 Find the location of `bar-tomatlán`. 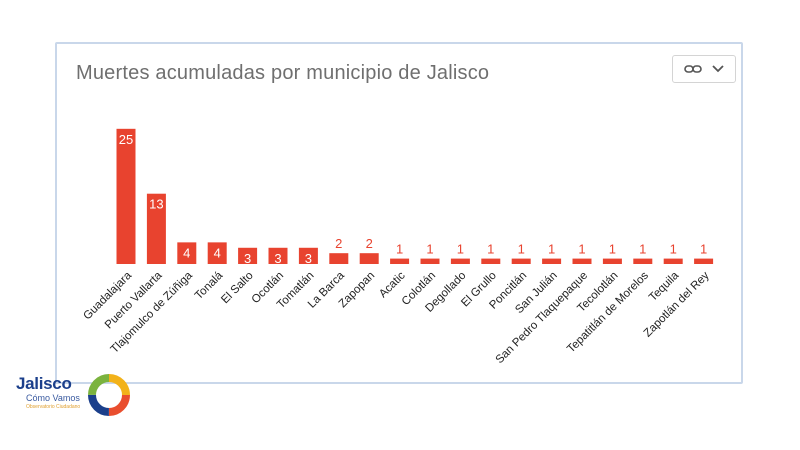

bar-tomatlán is located at coordinates (308, 255).